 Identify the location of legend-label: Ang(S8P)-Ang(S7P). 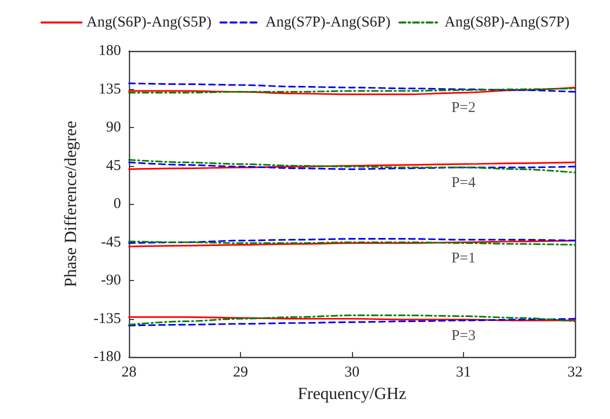
(507, 22).